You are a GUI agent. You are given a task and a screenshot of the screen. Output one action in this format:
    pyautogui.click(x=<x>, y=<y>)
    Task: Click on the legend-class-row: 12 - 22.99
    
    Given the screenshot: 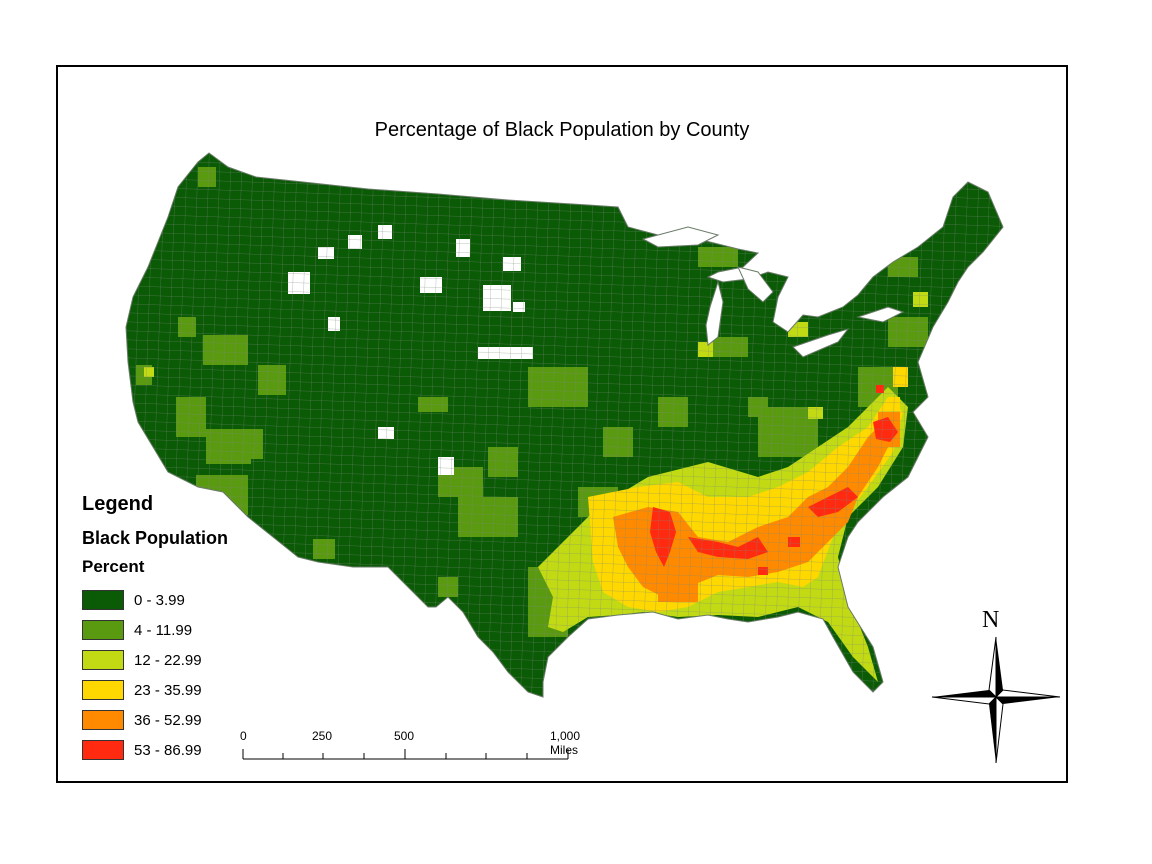 What is the action you would take?
    pyautogui.click(x=155, y=660)
    